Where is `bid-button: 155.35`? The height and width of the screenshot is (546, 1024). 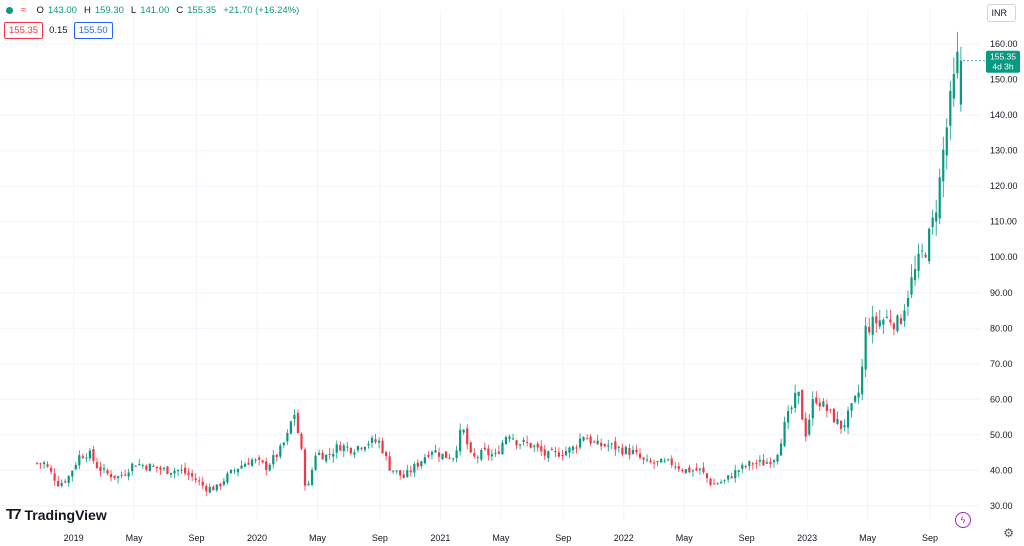 bid-button: 155.35 is located at coordinates (24, 30).